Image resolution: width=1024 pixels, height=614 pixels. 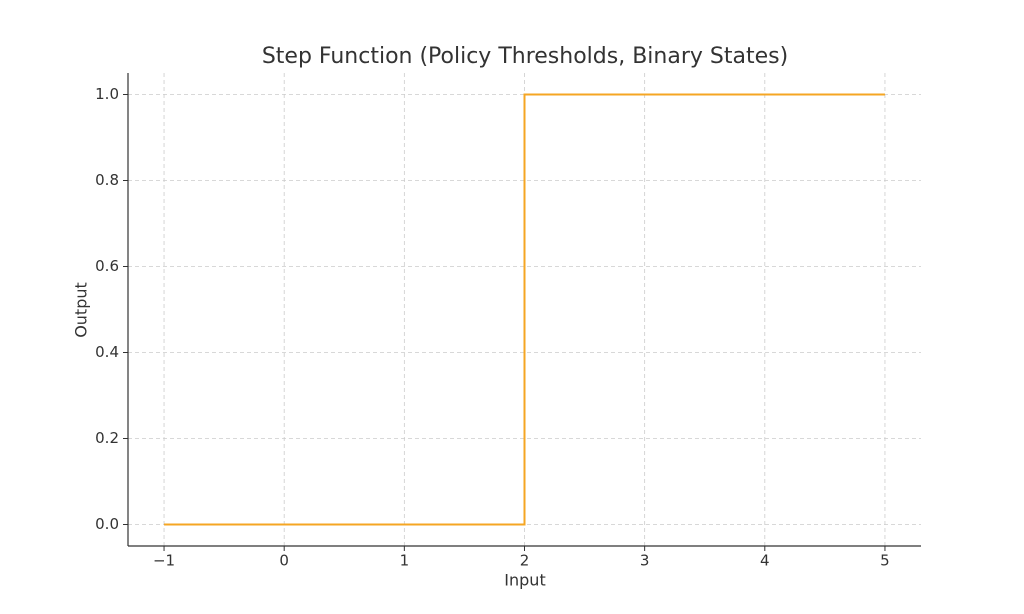 What do you see at coordinates (107, 438) in the screenshot?
I see `y-tick-label: 0.2` at bounding box center [107, 438].